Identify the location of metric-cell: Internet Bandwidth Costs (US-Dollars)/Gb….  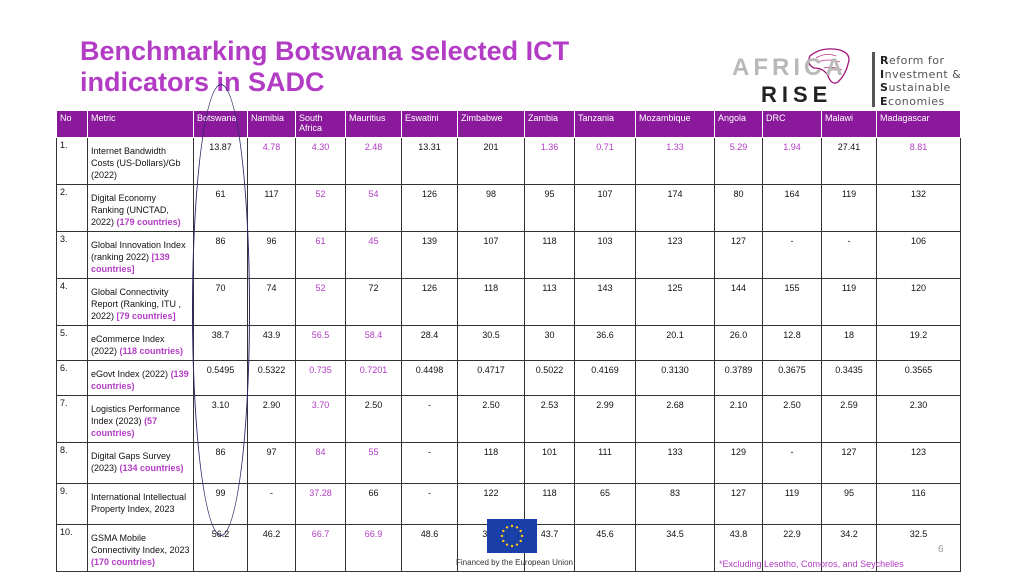
(140, 161).